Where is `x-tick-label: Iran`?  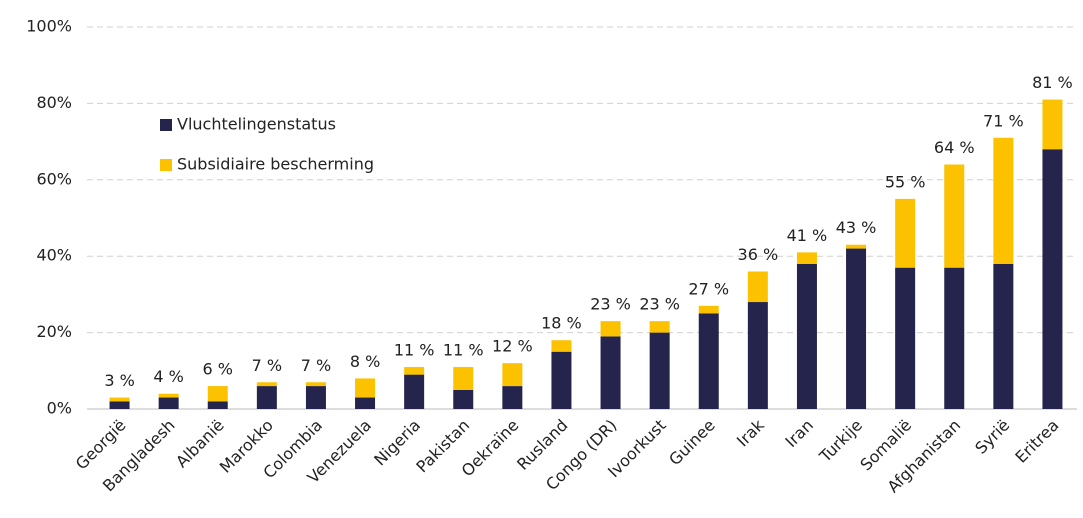 x-tick-label: Iran is located at coordinates (799, 434).